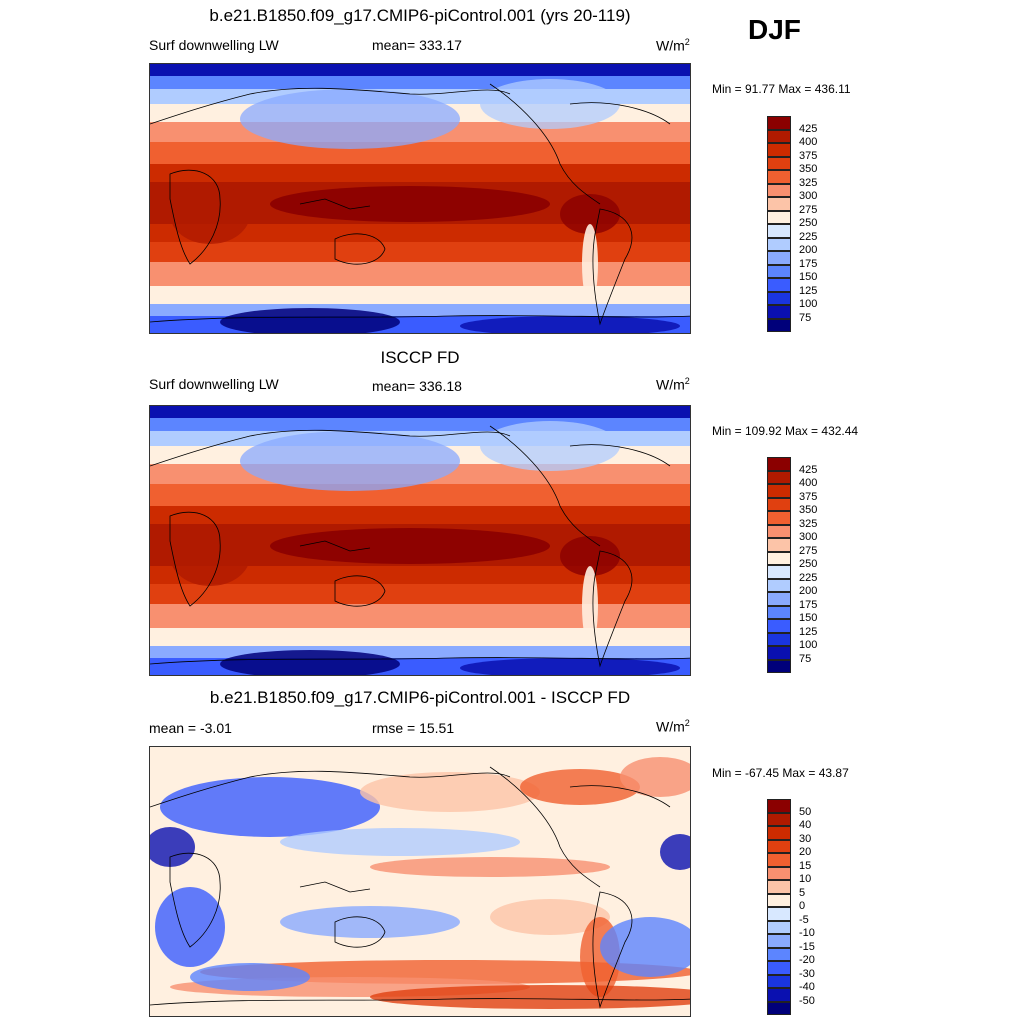 This screenshot has height=1024, width=1024. I want to click on panel-3-minmax: Min = -67.45 Max = 43.87, so click(780, 773).